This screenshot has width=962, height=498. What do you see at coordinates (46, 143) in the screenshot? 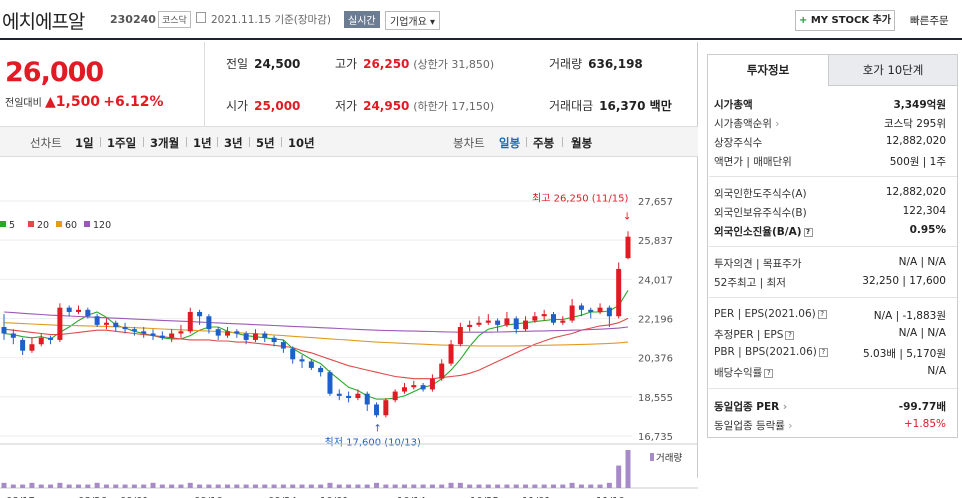
I see `line-chart-label: 선차트` at bounding box center [46, 143].